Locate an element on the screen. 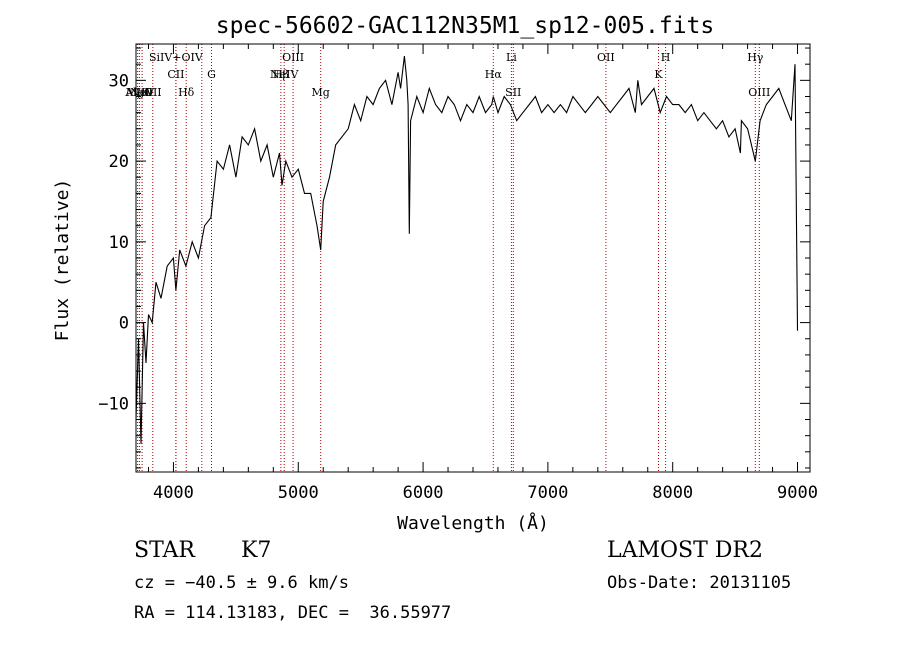 The width and height of the screenshot is (900, 649). x-tick-label: 9000 is located at coordinates (797, 493).